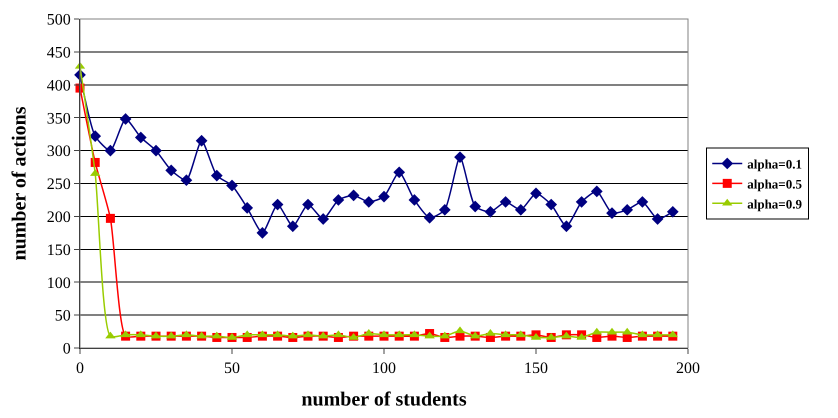 Image resolution: width=838 pixels, height=418 pixels. Describe the element at coordinates (58, 250) in the screenshot. I see `y-tick-label: 150` at that location.